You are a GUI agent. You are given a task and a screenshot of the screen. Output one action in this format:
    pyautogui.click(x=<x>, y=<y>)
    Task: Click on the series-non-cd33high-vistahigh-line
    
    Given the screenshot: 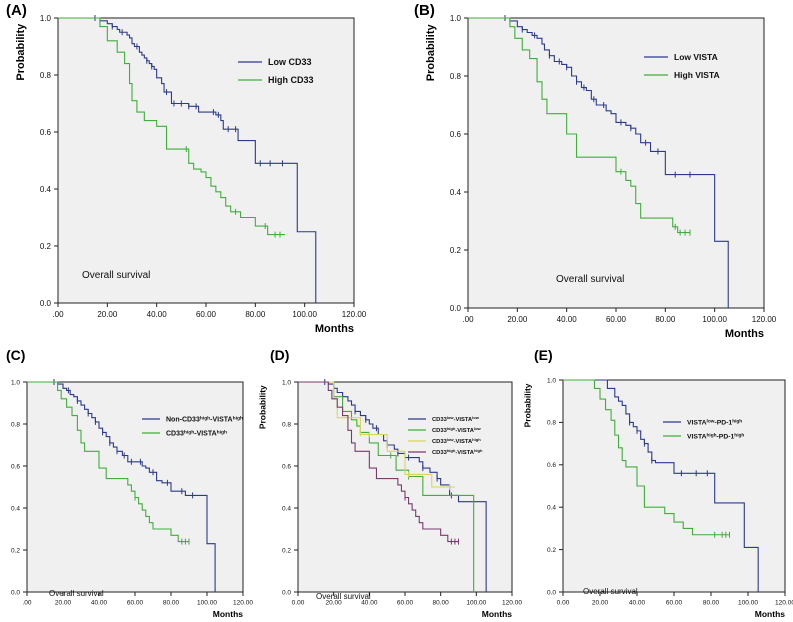 What is the action you would take?
    pyautogui.click(x=121, y=486)
    